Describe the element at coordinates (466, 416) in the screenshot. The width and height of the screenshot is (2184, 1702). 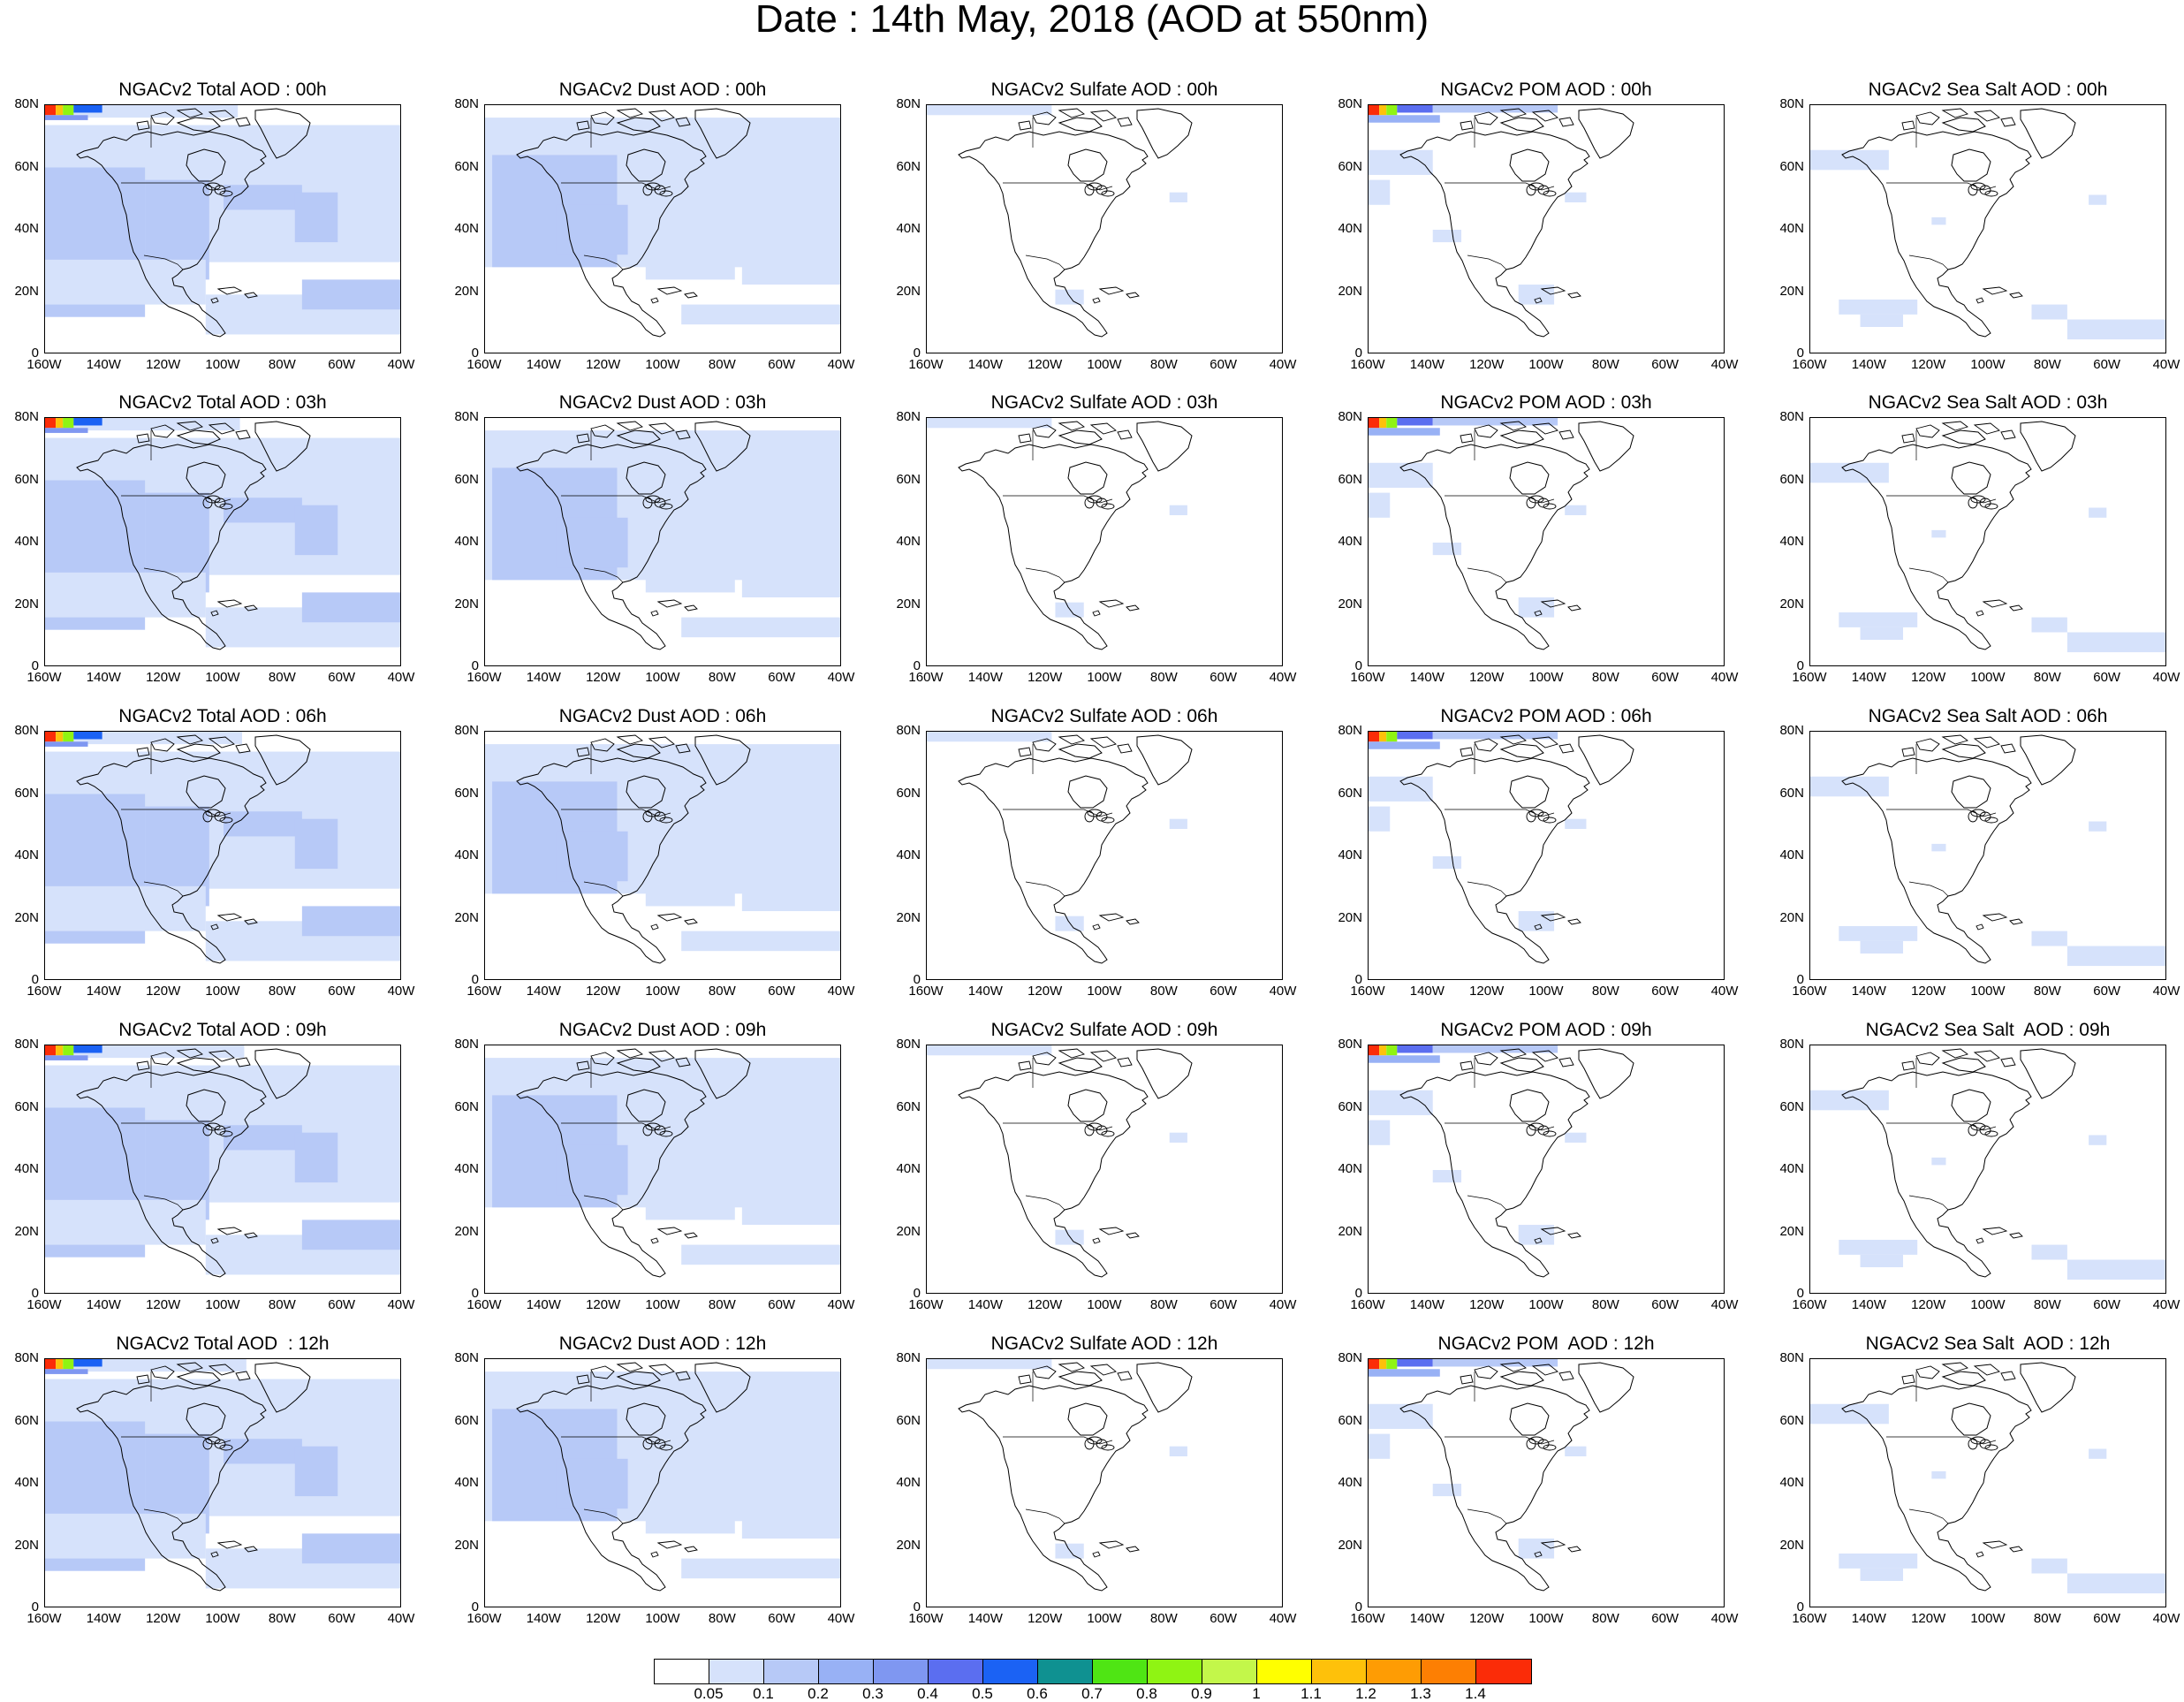
I see `lat-tick-label: 80N` at that location.